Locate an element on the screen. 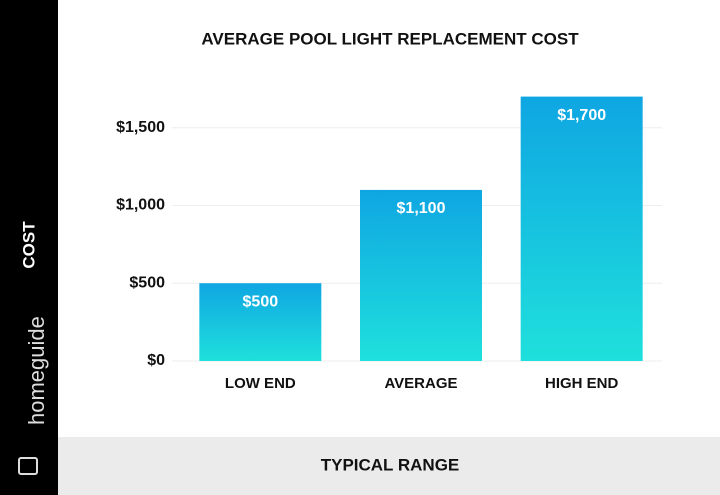 This screenshot has width=720, height=495. value-label: $1,100 is located at coordinates (421, 208).